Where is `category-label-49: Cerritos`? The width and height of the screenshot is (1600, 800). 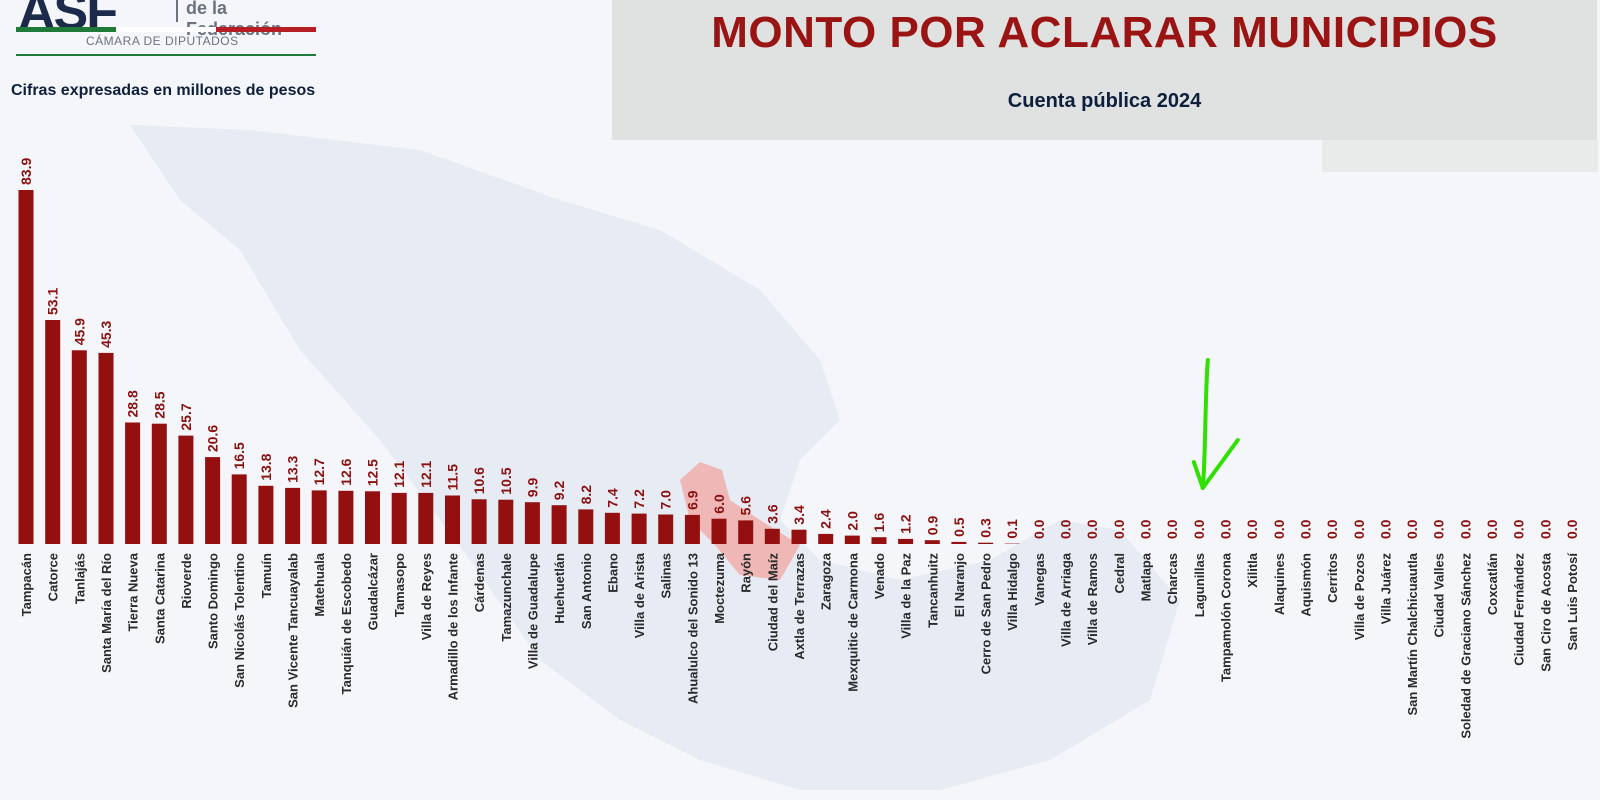
category-label-49: Cerritos is located at coordinates (1332, 578).